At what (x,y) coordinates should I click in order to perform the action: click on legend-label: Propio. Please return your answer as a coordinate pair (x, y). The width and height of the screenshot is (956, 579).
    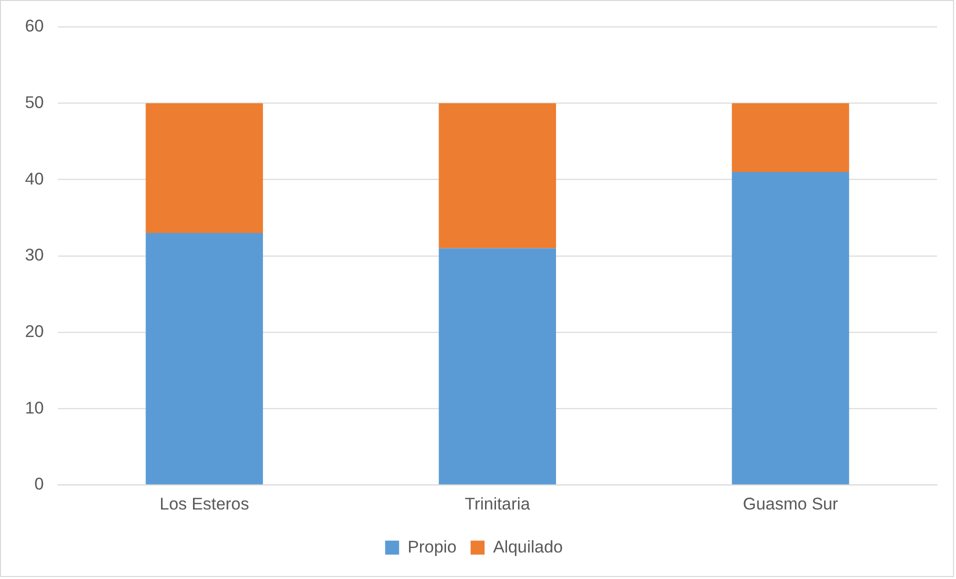
    Looking at the image, I should click on (432, 546).